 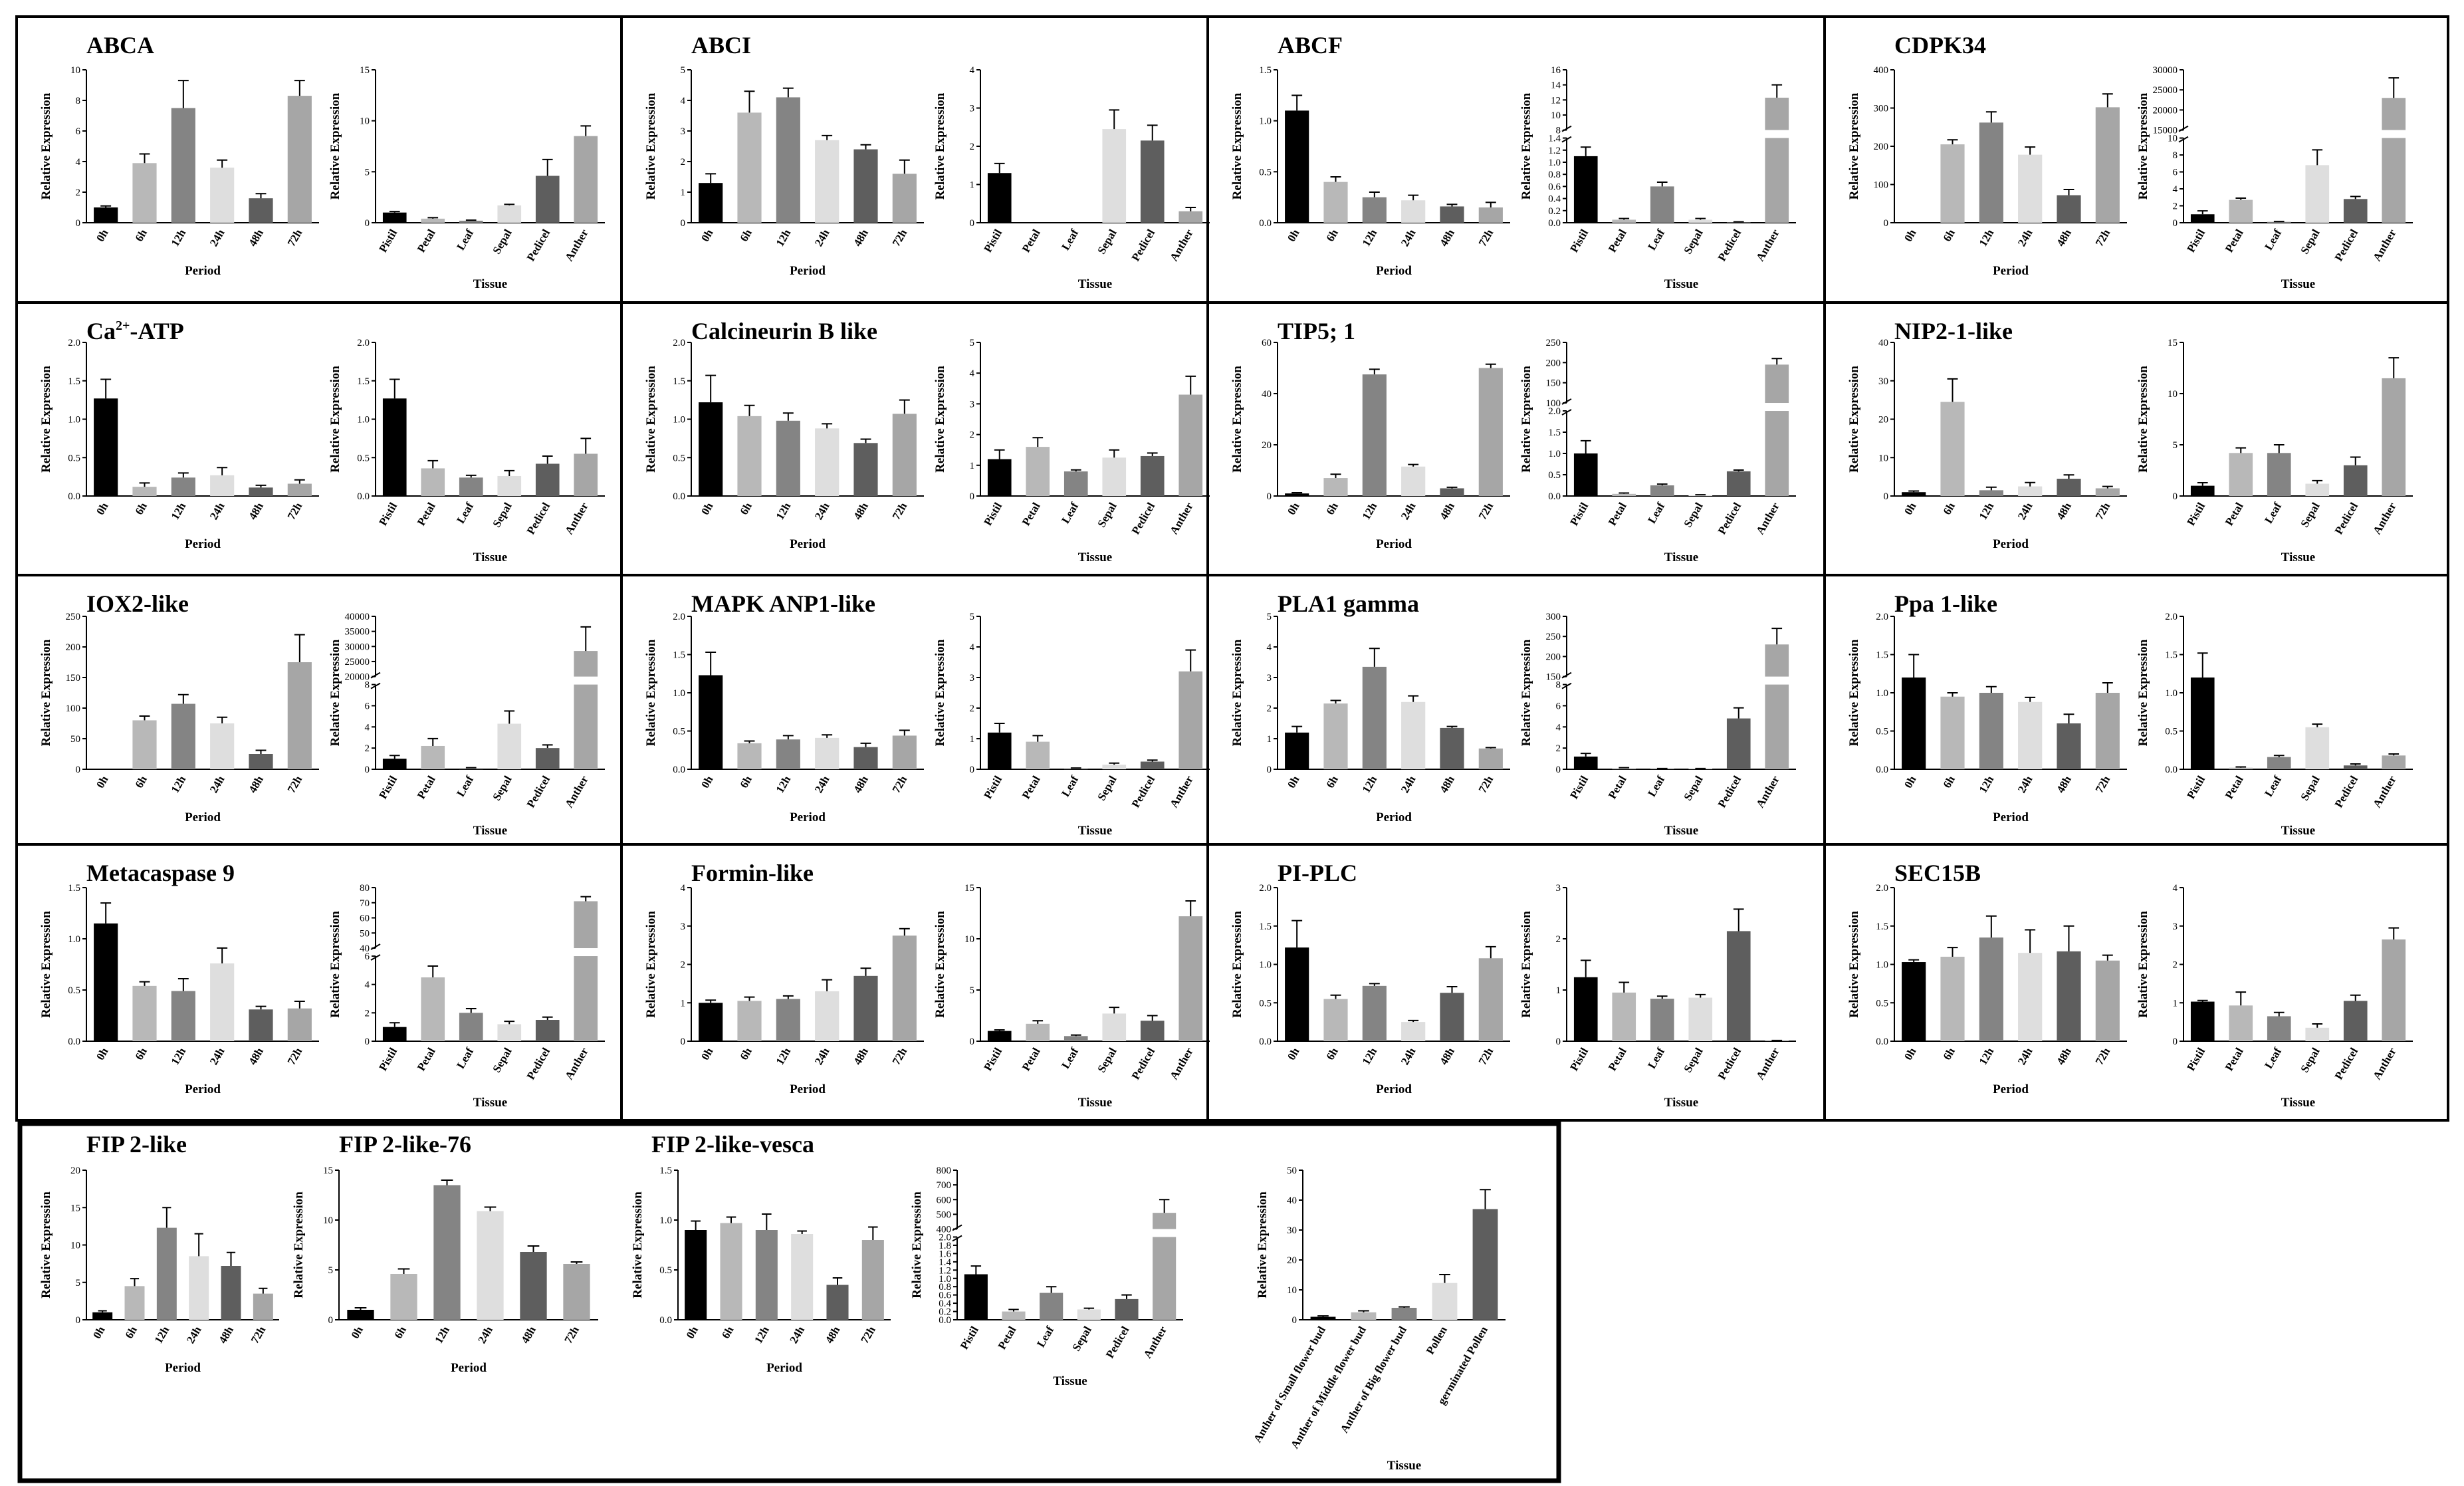 What do you see at coordinates (1556, 100) in the screenshot?
I see `y-tick-label: 12` at bounding box center [1556, 100].